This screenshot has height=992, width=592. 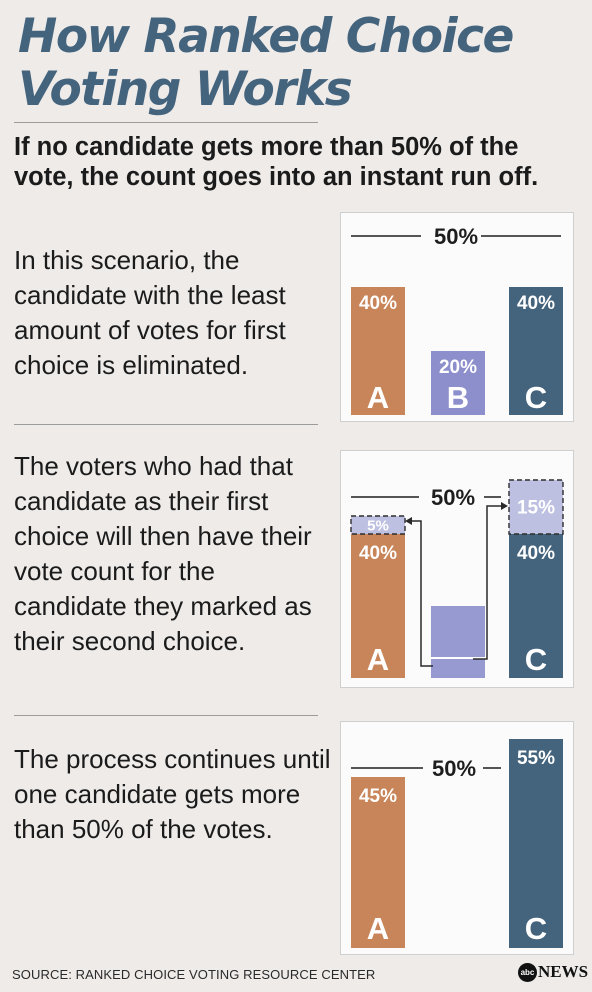 What do you see at coordinates (457, 319) in the screenshot?
I see `chart-1: 50% 40% A 20%B 40% C` at bounding box center [457, 319].